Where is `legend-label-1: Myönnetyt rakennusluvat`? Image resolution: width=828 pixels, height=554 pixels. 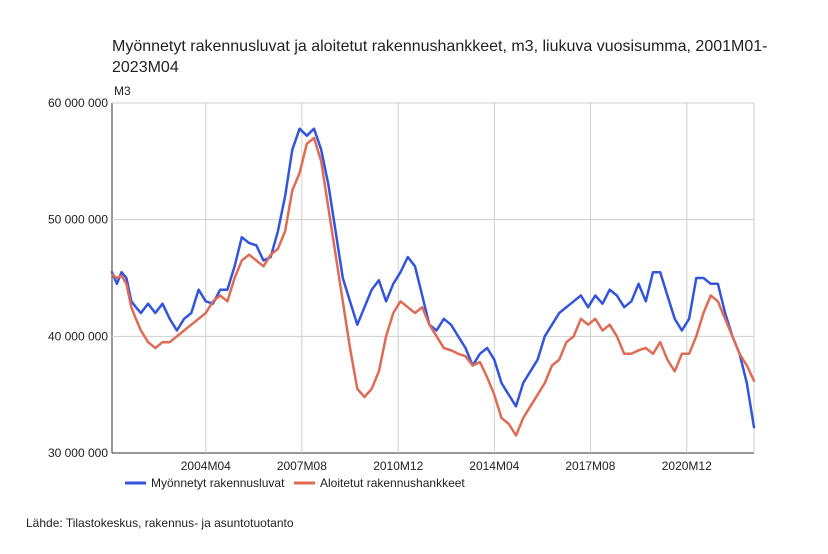 legend-label-1: Myönnetyt rakennusluvat is located at coordinates (218, 483).